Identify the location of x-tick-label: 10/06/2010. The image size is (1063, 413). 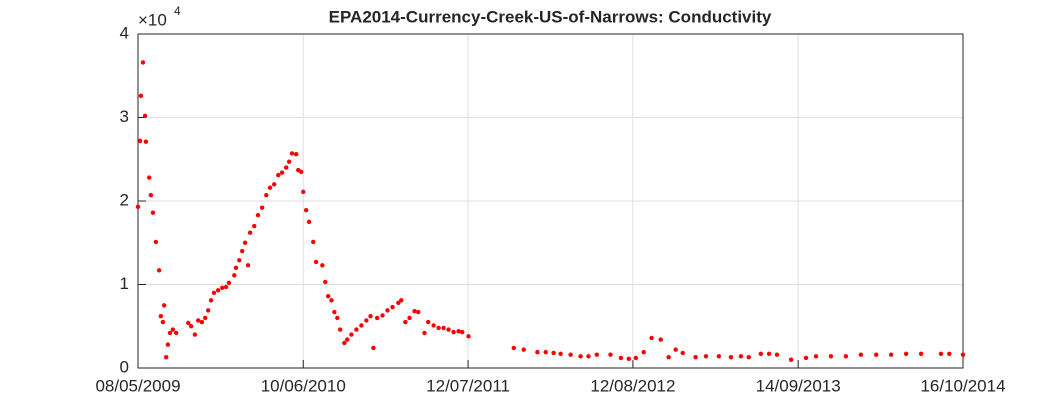
(303, 385).